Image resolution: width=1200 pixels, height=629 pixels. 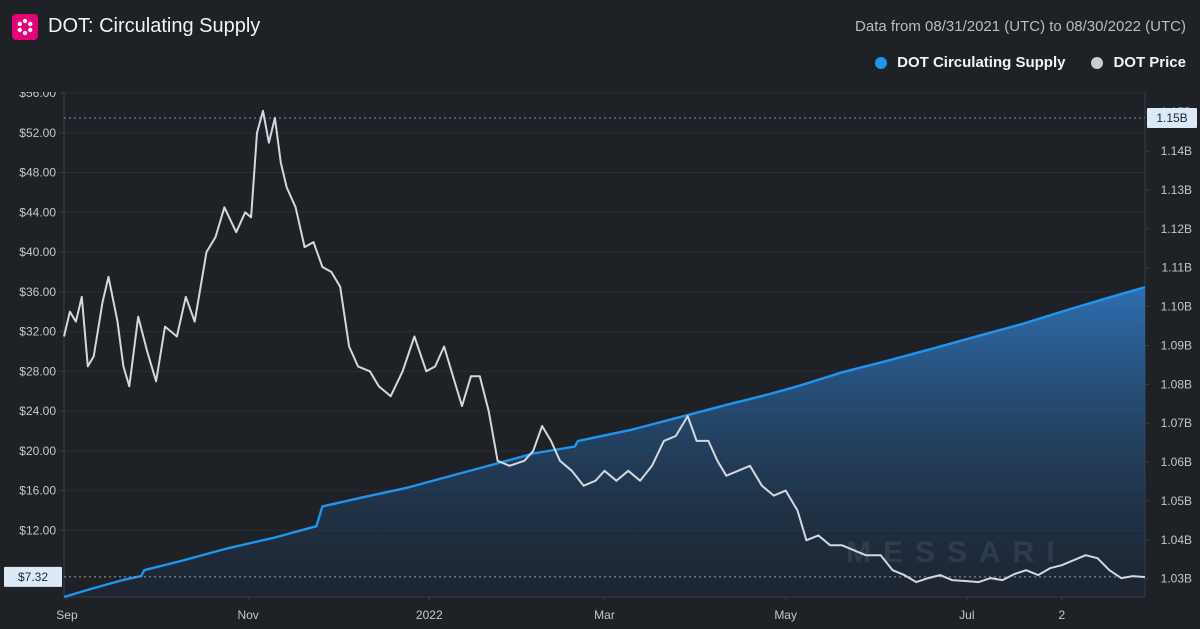 I want to click on x-tick-label: May, so click(x=785, y=615).